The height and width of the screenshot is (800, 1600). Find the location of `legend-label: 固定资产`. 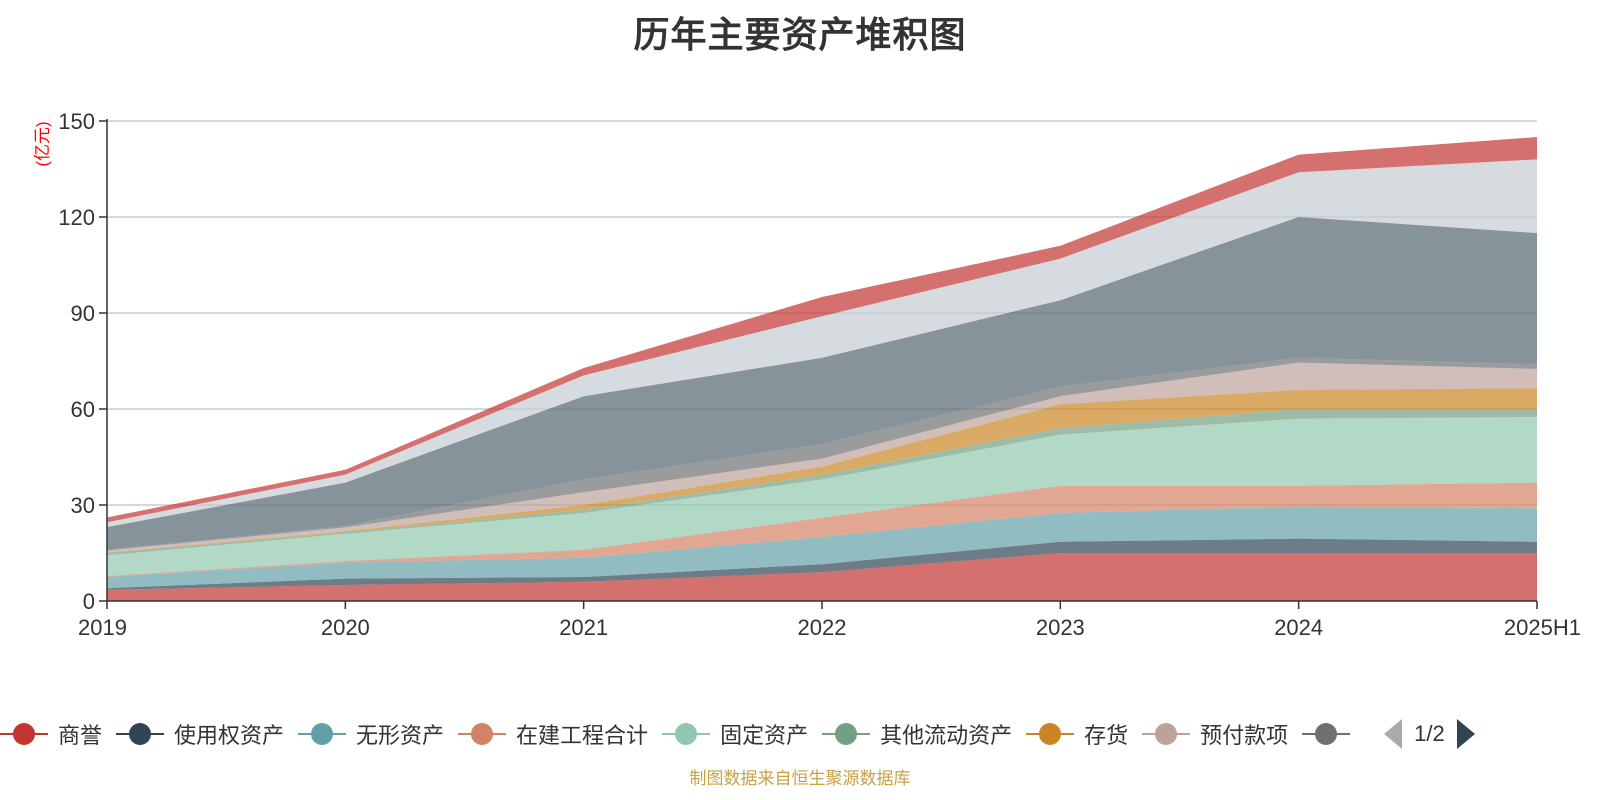

legend-label: 固定资产 is located at coordinates (764, 735).